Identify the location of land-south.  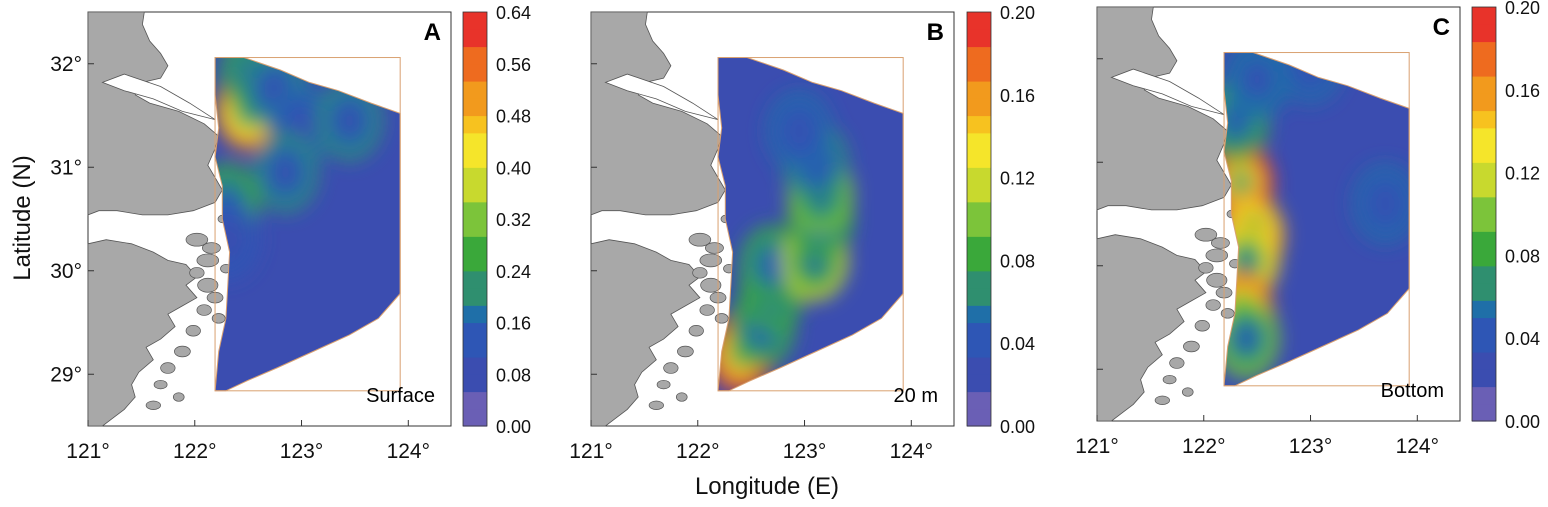
(142, 333).